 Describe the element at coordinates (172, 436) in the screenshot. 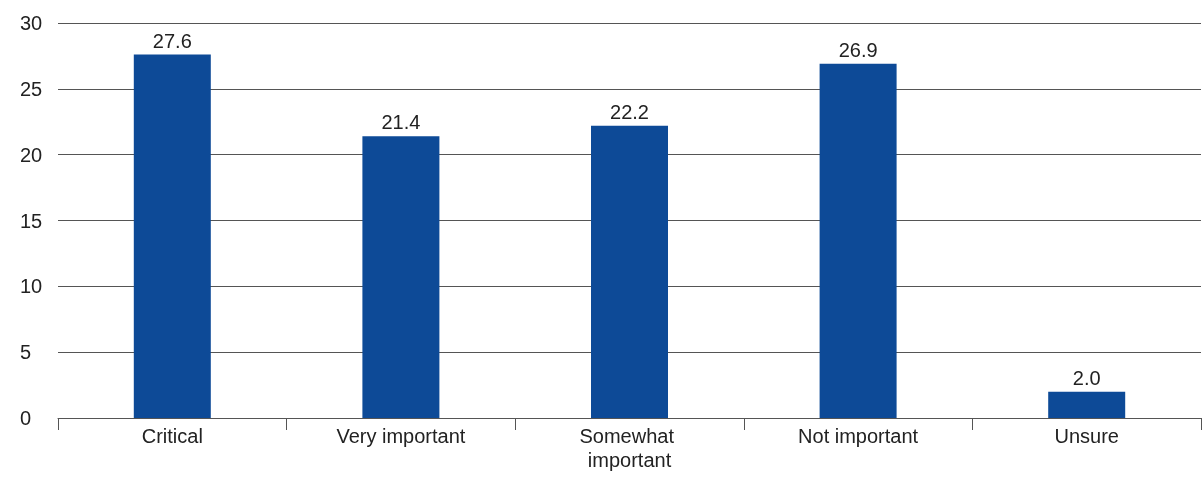

I see `x-tick-label: Critical` at that location.